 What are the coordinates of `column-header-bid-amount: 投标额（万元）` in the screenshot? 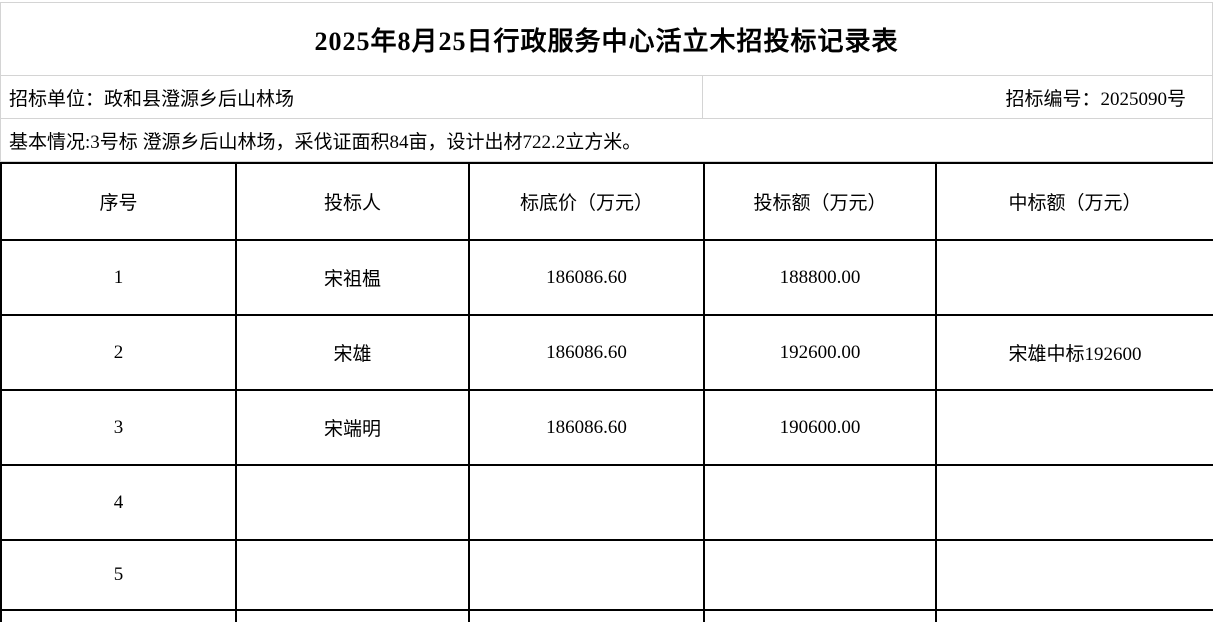 It's located at (820, 201).